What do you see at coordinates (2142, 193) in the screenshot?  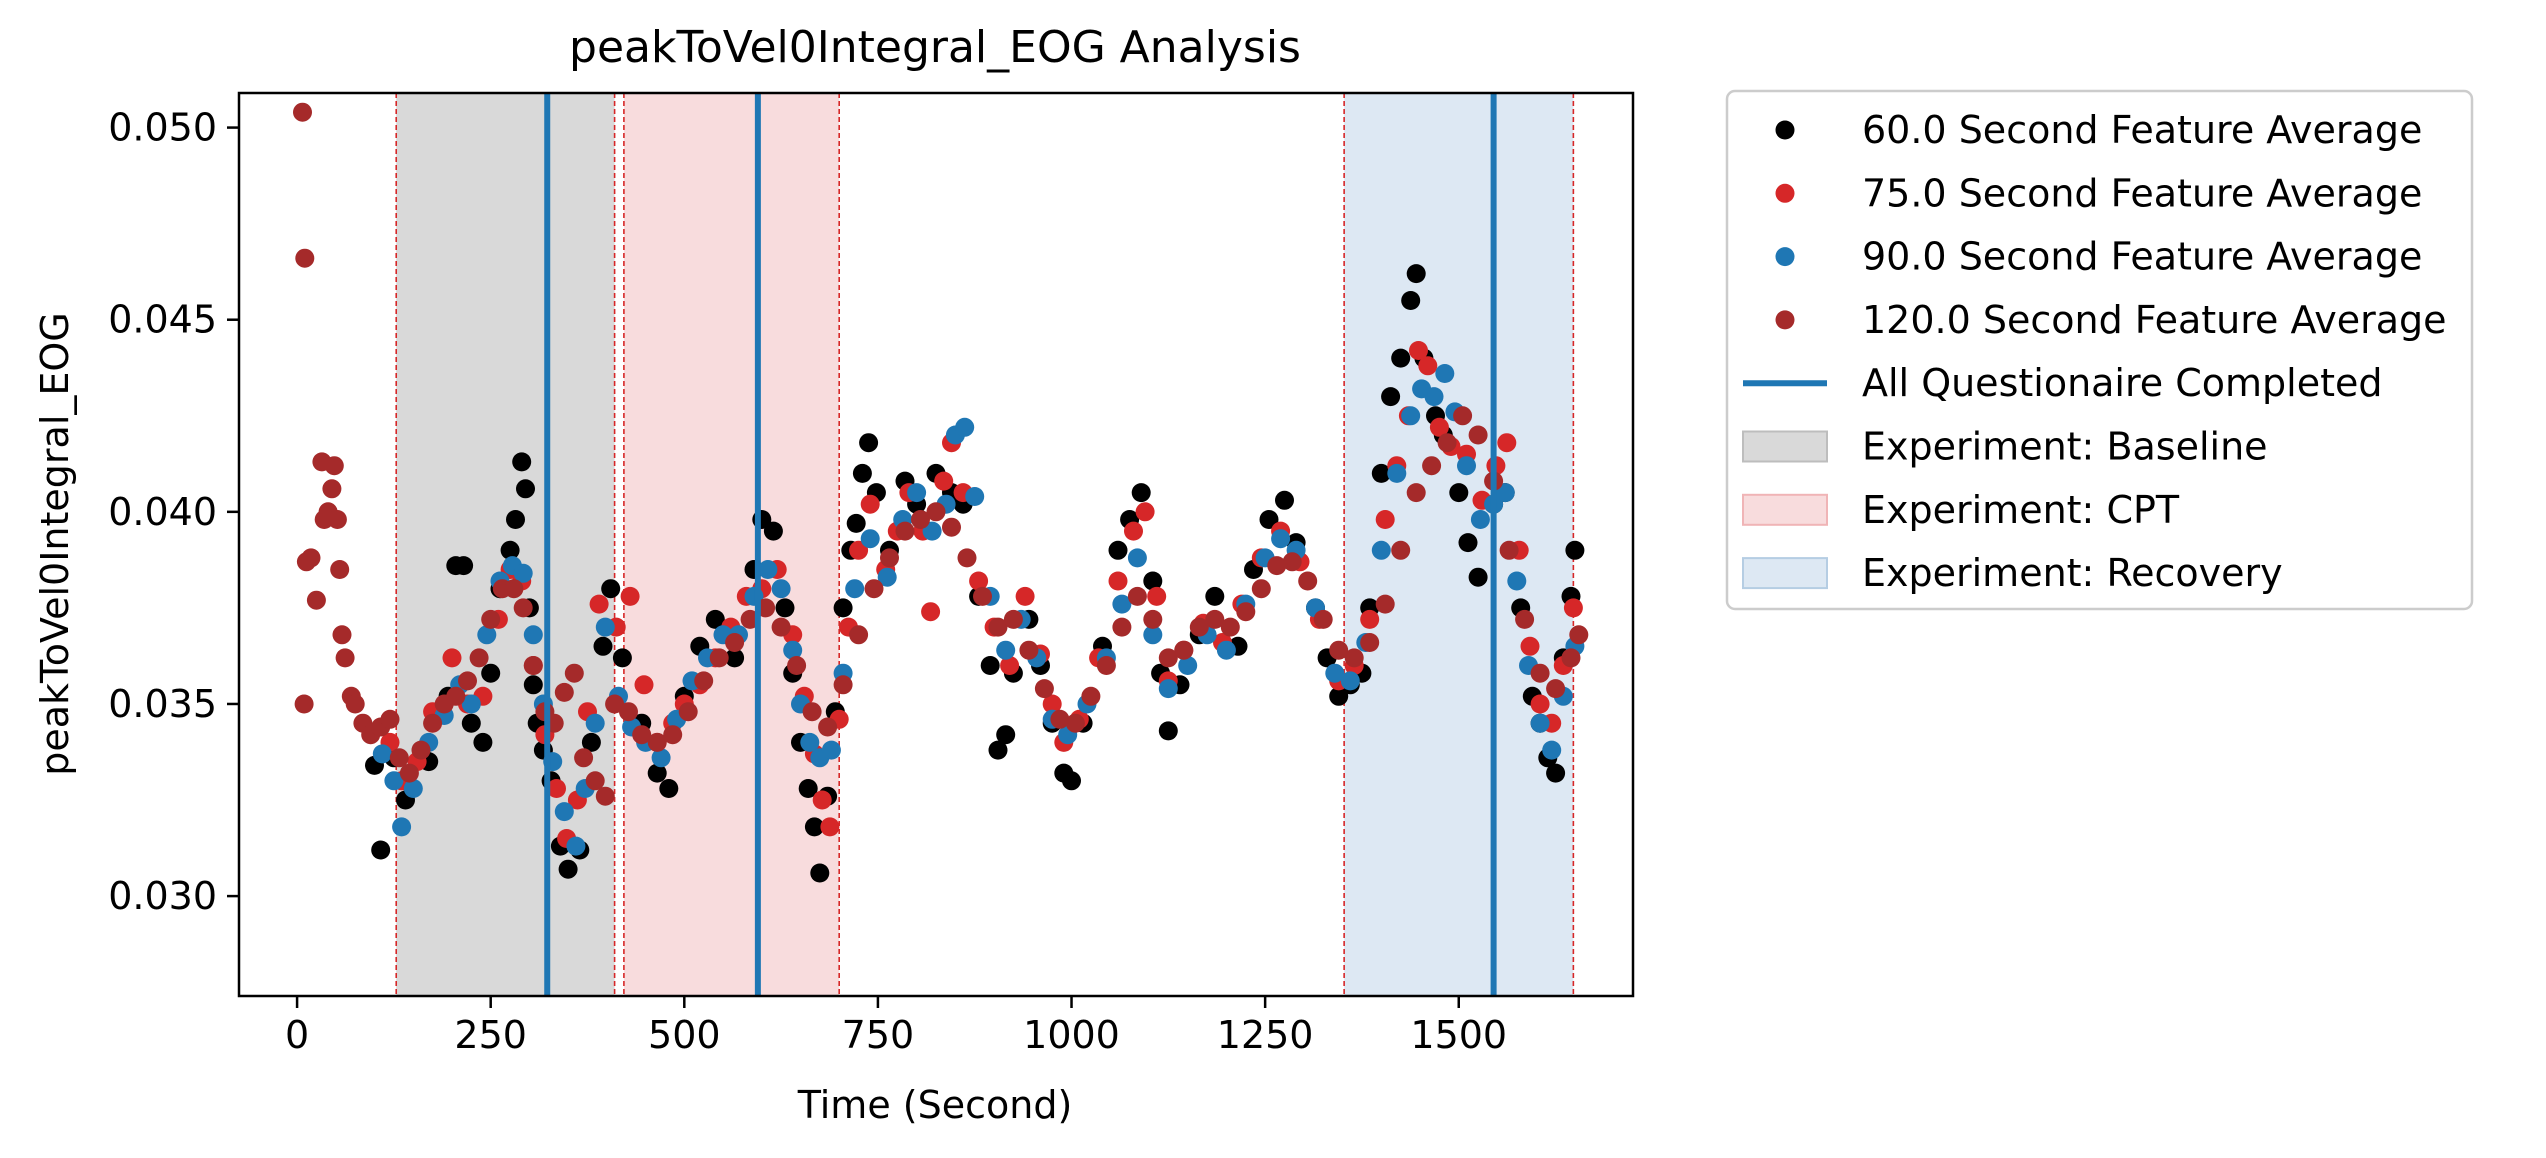 I see `legend-label-1: 75.0 Second Feature Average` at bounding box center [2142, 193].